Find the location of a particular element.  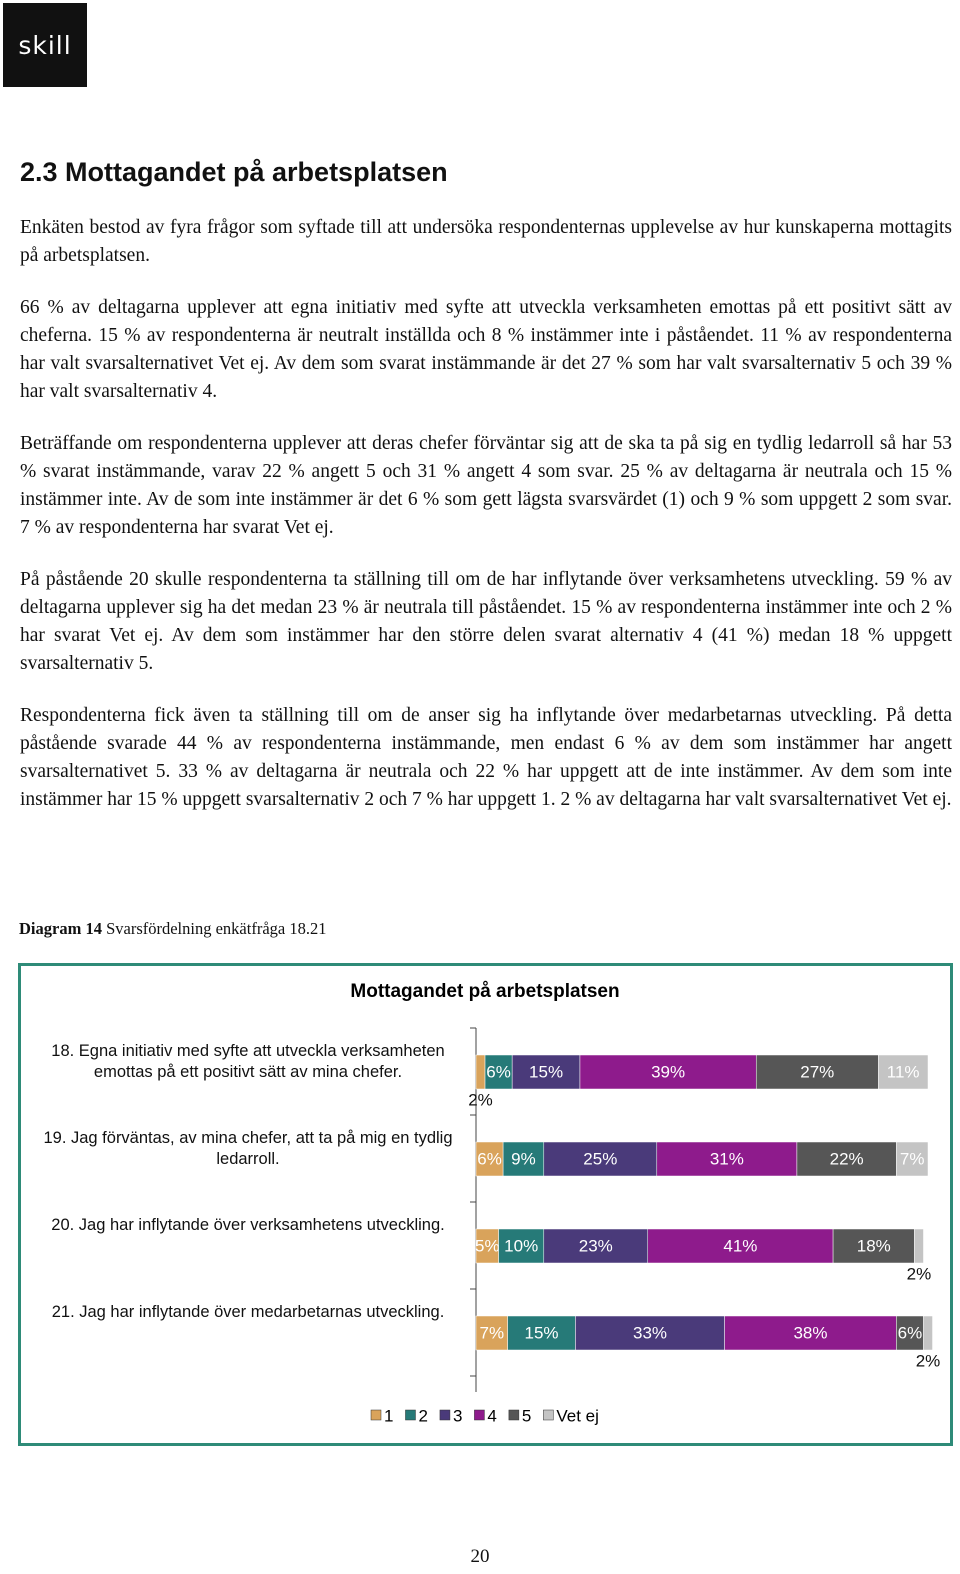

legend-label: 4 is located at coordinates (491, 1415).